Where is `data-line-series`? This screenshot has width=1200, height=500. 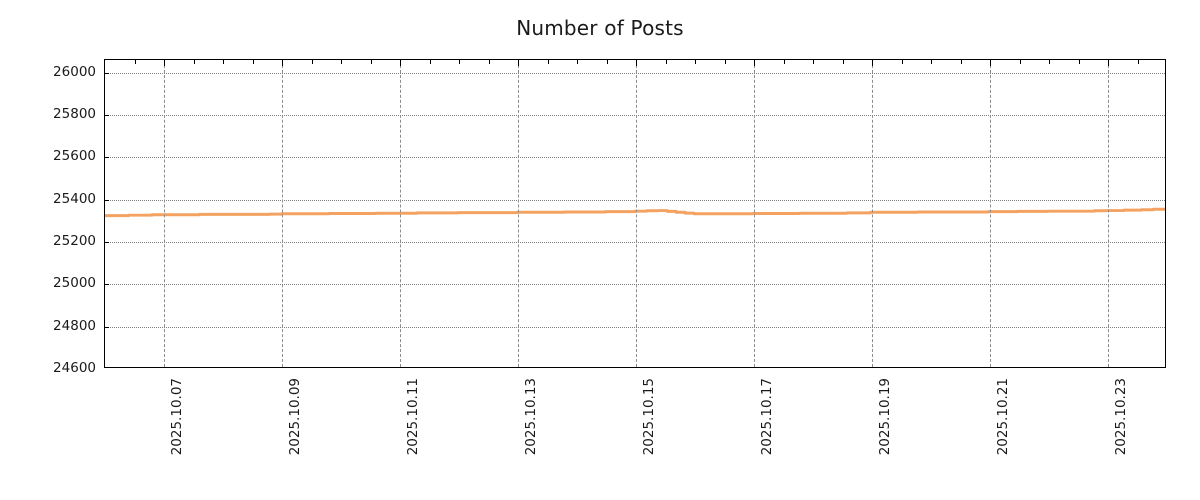 data-line-series is located at coordinates (635, 212).